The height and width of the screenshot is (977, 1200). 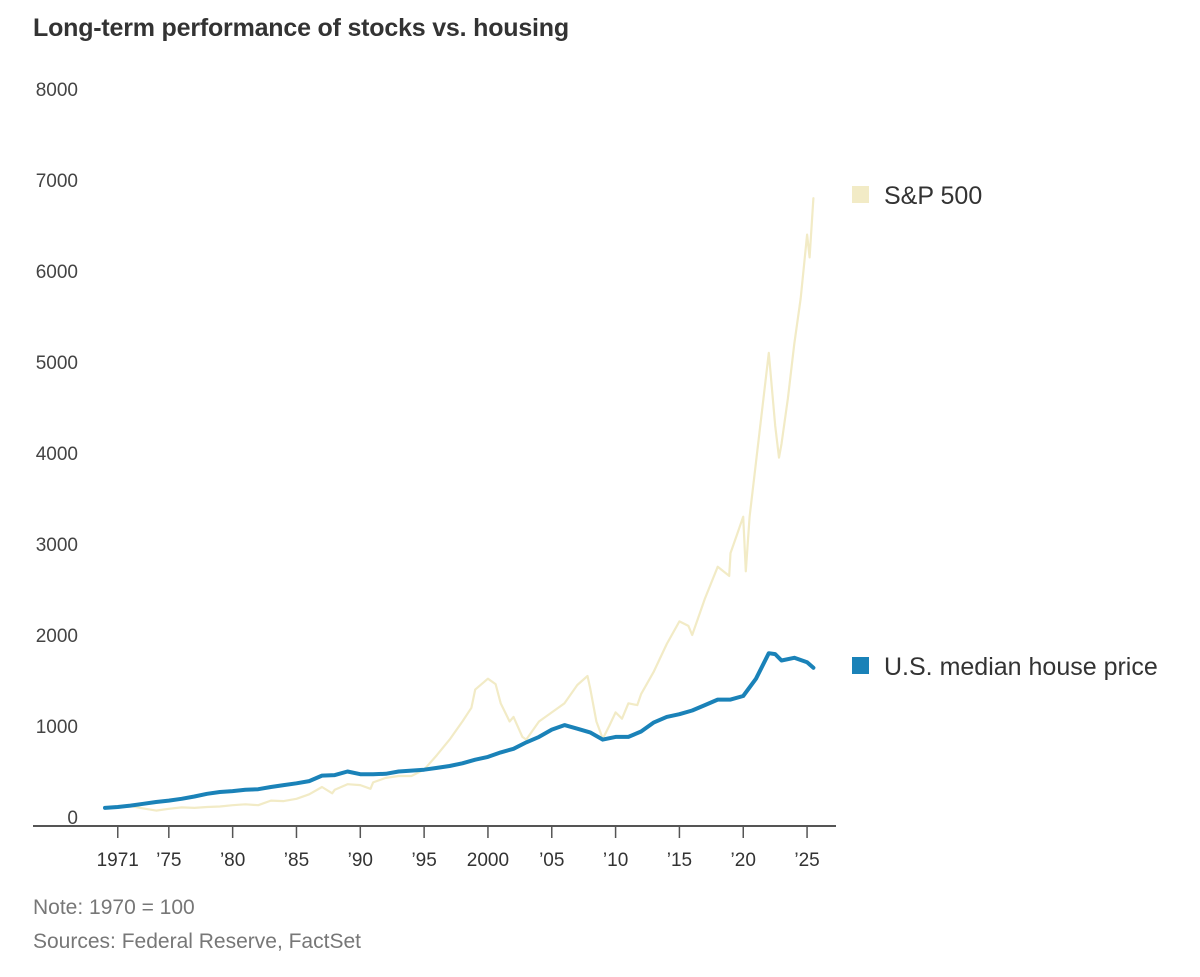 What do you see at coordinates (57, 636) in the screenshot?
I see `y-tick-label-2000: 2000` at bounding box center [57, 636].